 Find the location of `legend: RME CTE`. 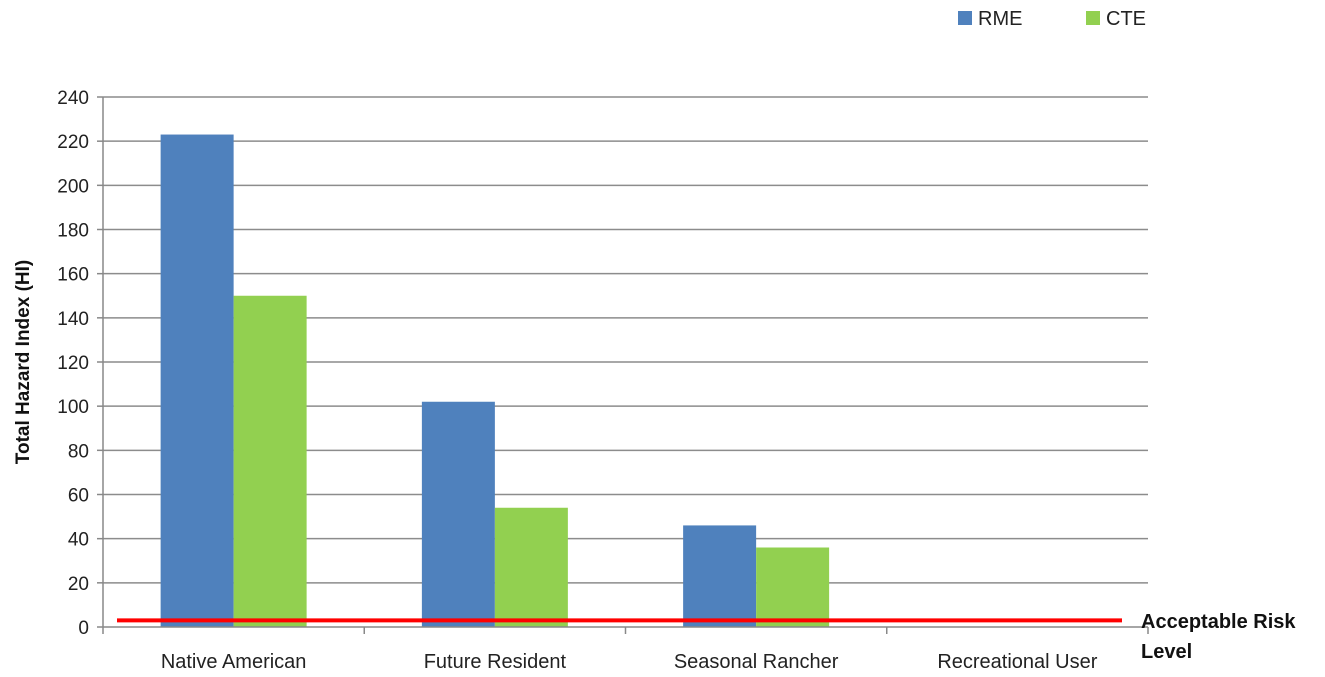

legend: RME CTE is located at coordinates (1052, 19).